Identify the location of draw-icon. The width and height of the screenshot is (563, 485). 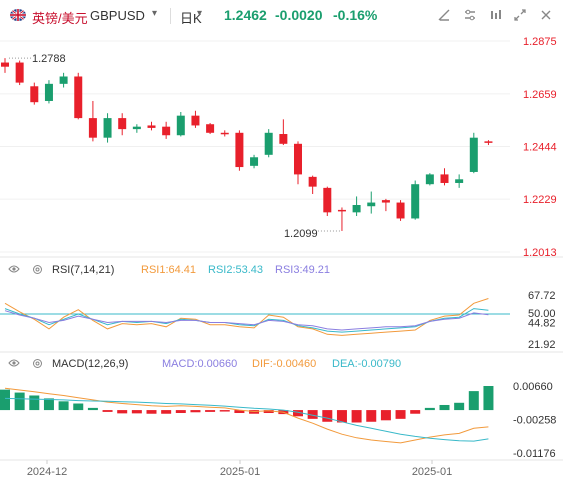
(446, 17).